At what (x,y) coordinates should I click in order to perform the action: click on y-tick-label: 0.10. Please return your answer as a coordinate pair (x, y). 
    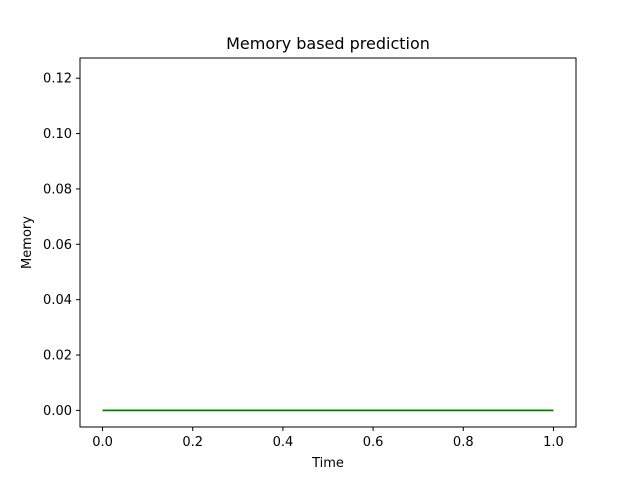
    Looking at the image, I should click on (57, 134).